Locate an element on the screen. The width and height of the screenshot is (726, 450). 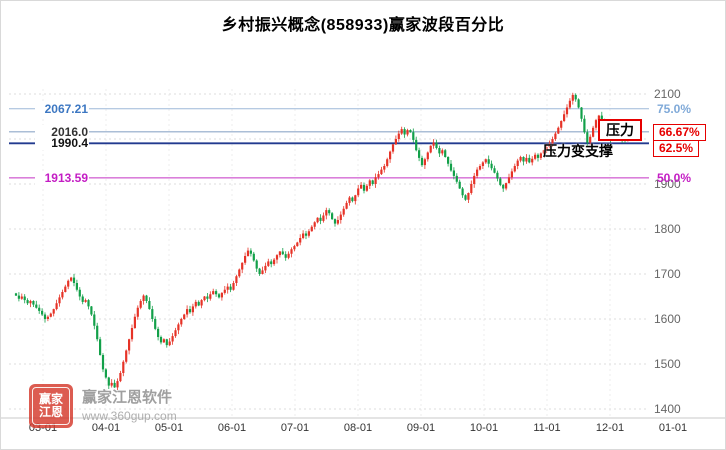
pressure-annotation: 压力 is located at coordinates (620, 130).